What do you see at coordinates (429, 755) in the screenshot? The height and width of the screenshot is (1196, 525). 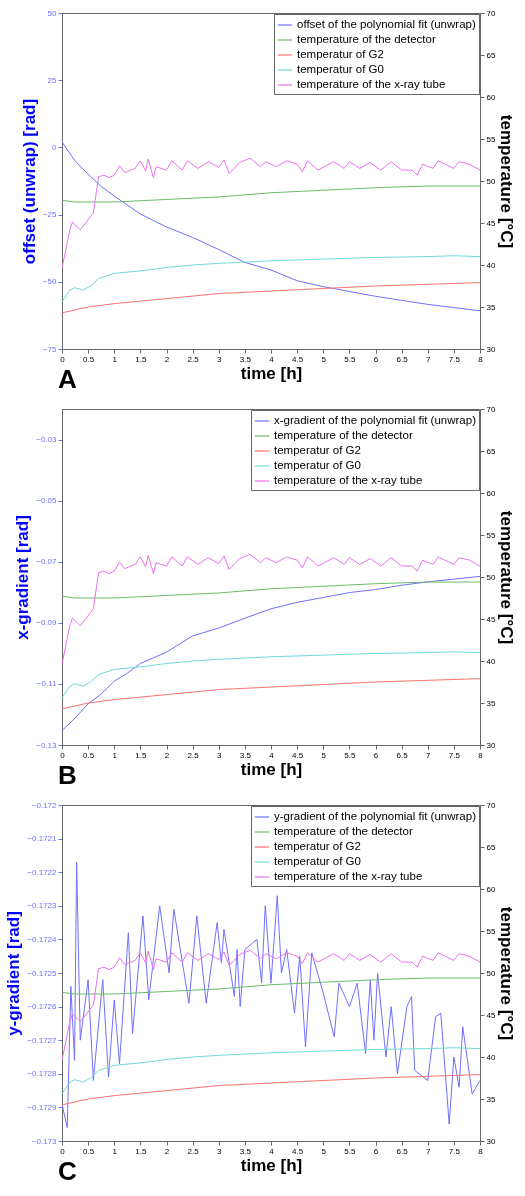 I see `x-tick-label: 7` at bounding box center [429, 755].